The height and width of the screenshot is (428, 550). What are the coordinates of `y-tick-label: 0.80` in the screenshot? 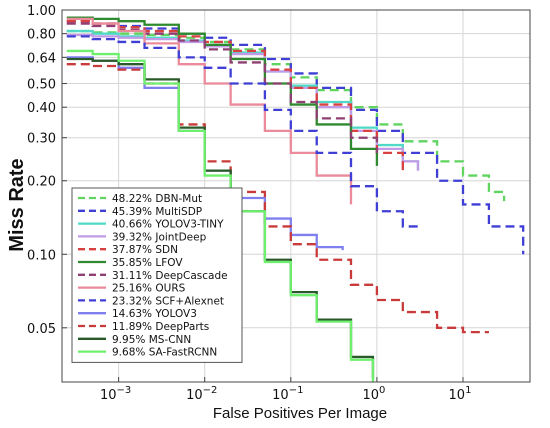 It's located at (41, 35).